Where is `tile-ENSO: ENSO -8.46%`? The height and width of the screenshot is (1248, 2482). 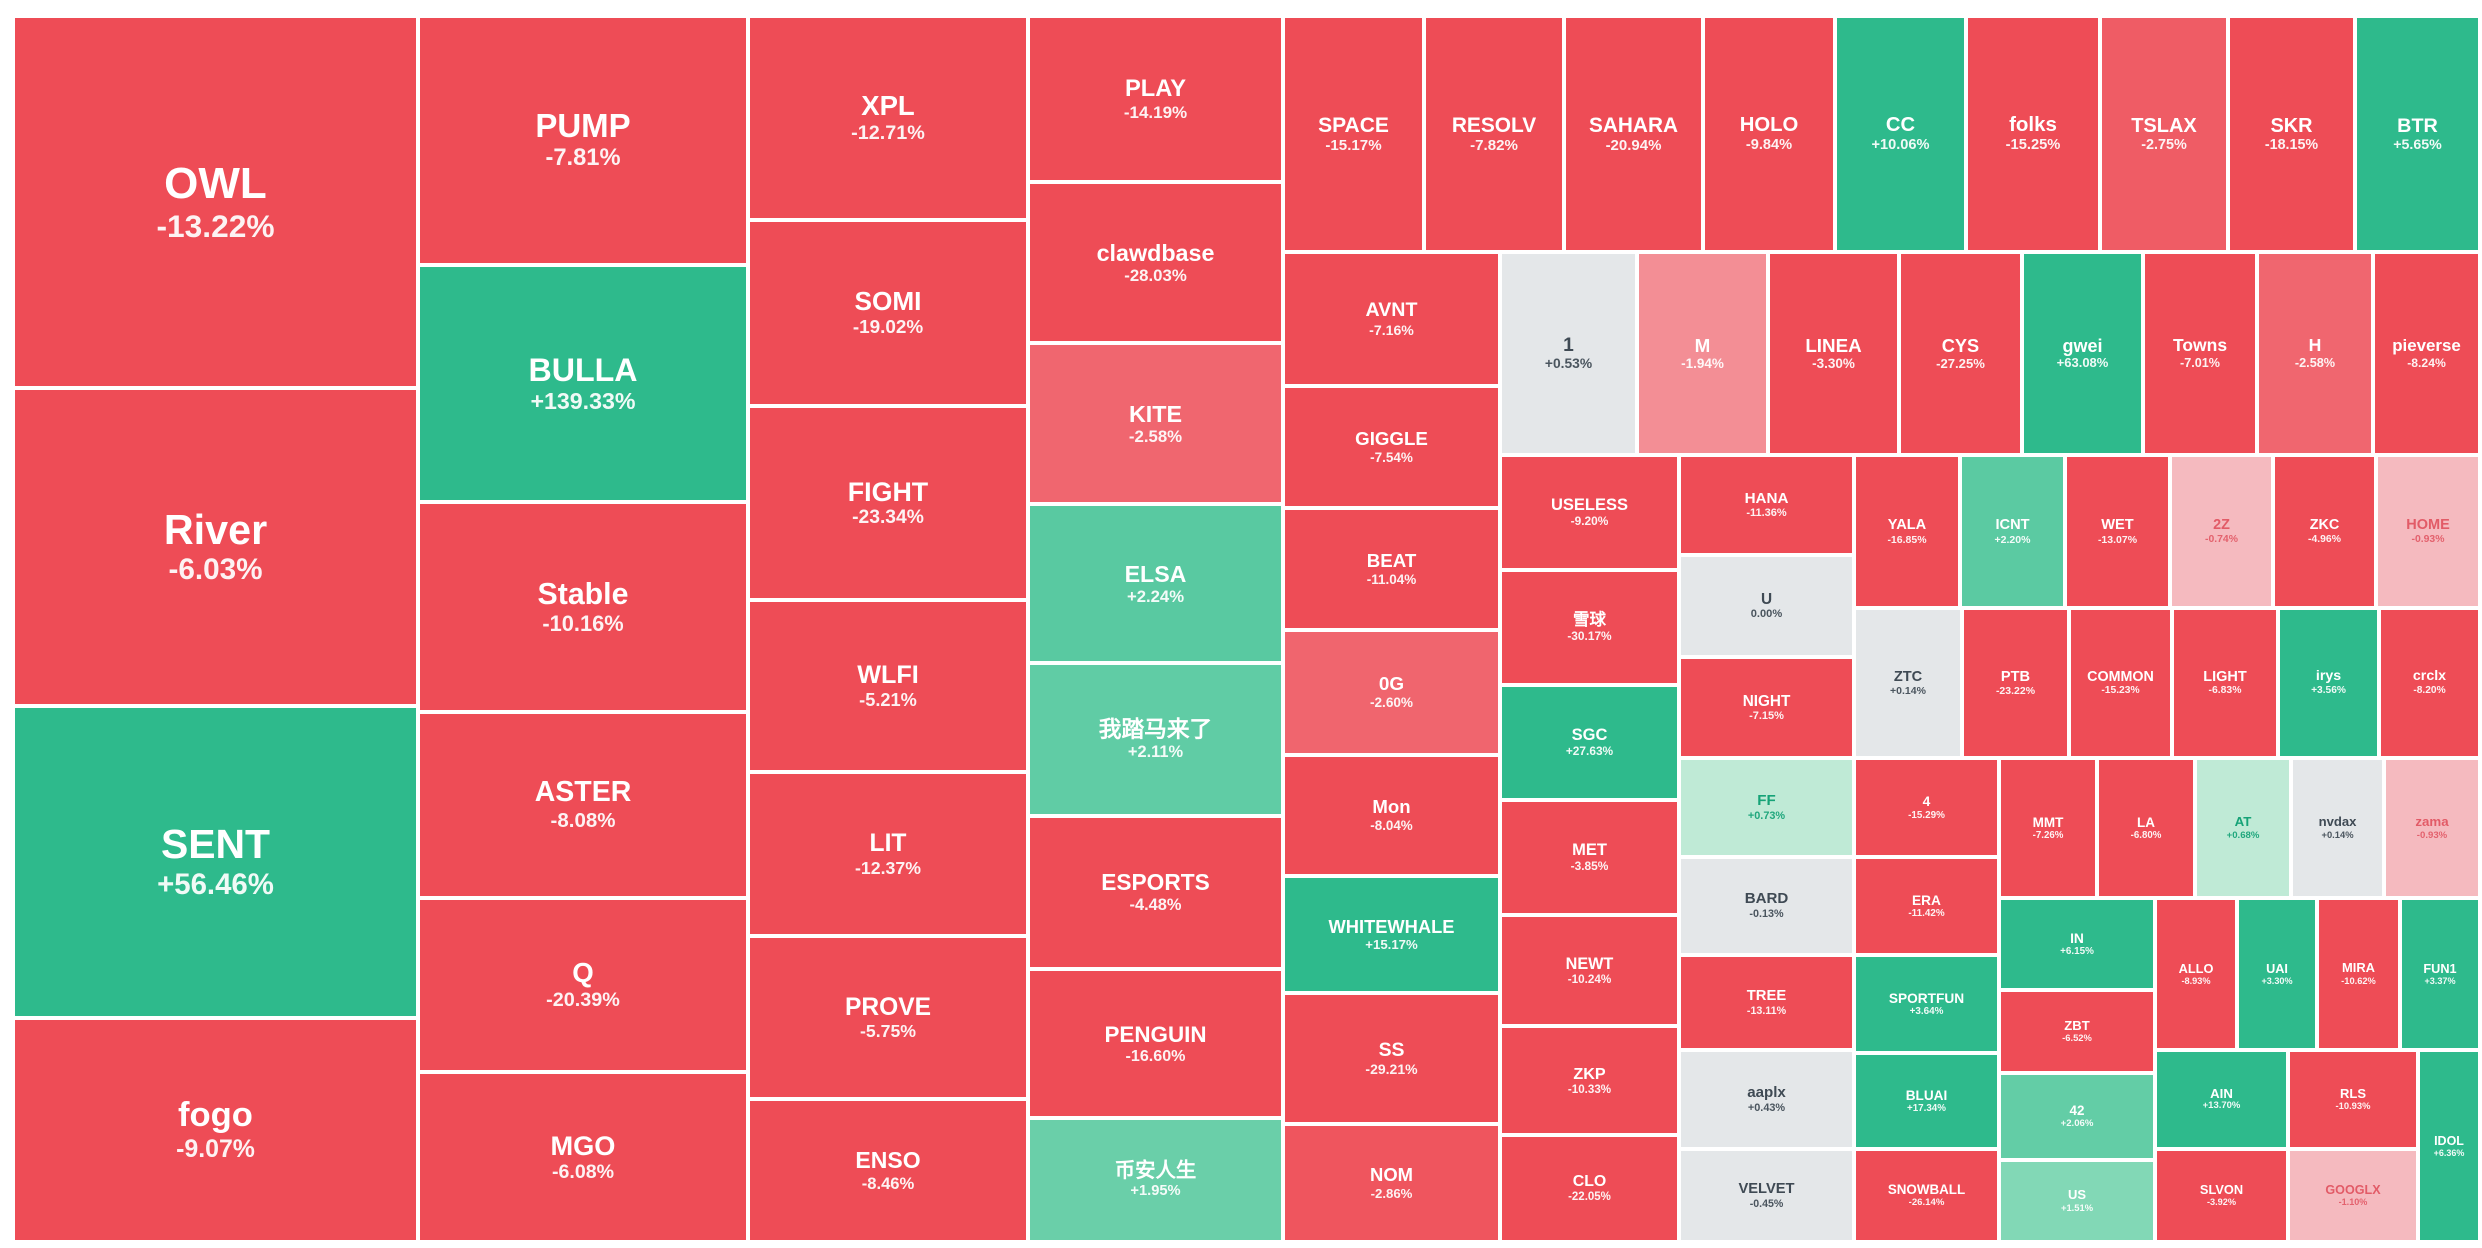
tile-ENSO: ENSO -8.46% is located at coordinates (888, 1170).